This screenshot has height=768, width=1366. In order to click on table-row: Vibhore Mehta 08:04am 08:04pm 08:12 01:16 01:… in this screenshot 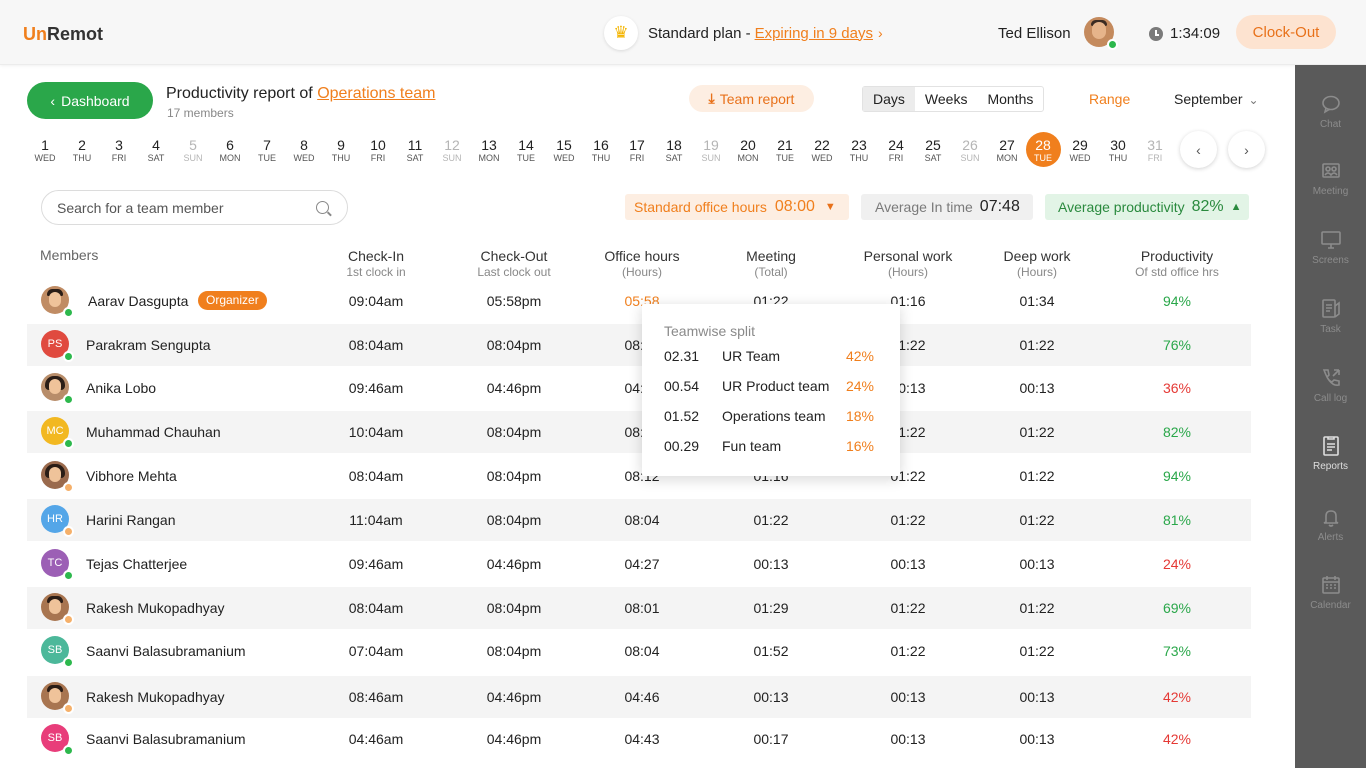, I will do `click(639, 476)`.